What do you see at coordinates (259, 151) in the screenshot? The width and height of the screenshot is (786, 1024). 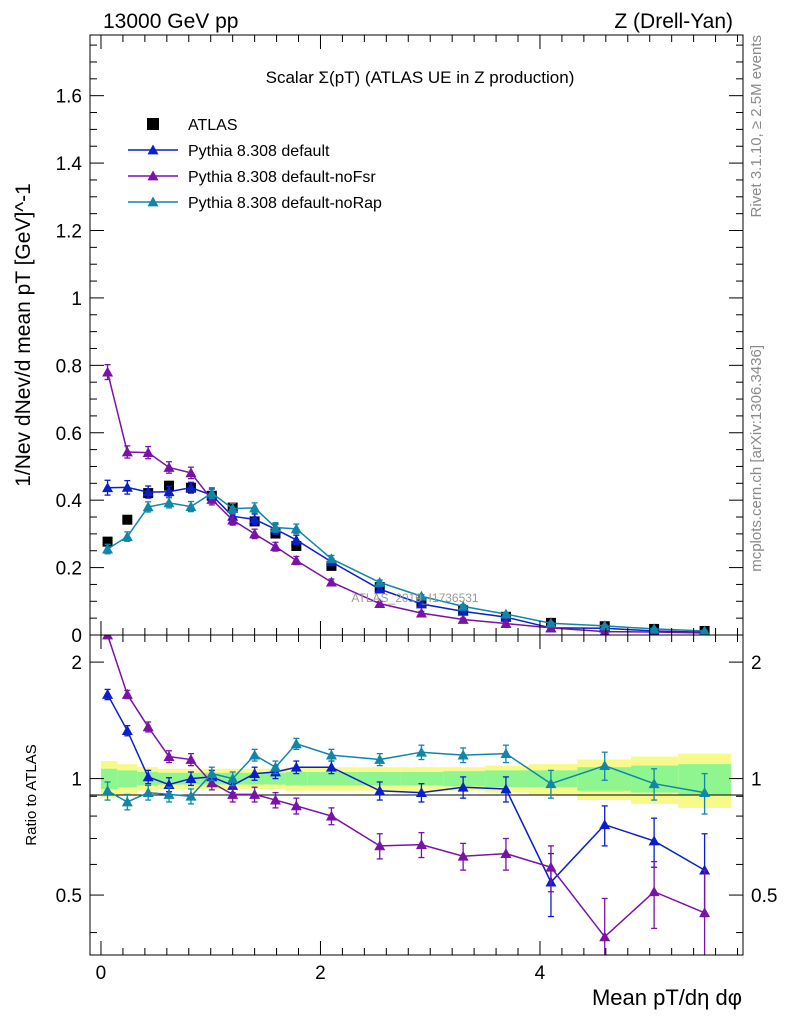 I see `legend-label-default: Pythia 8.308 default` at bounding box center [259, 151].